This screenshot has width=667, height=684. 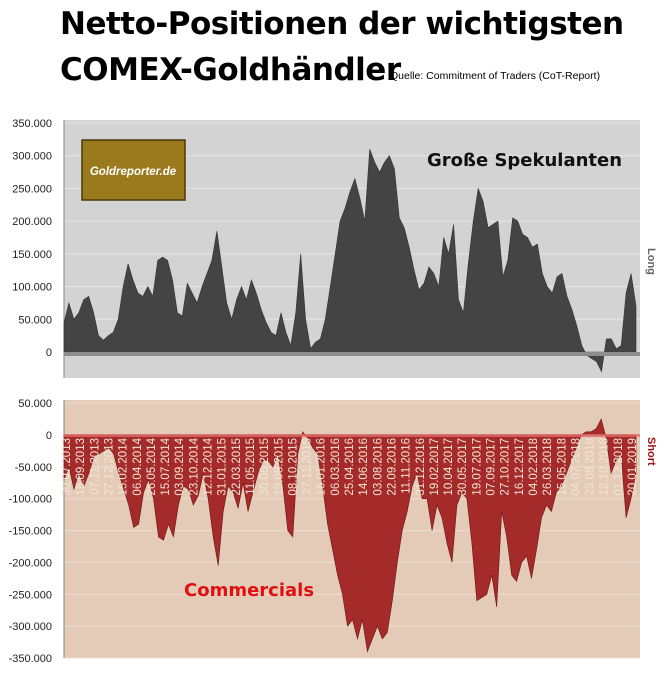 I want to click on x-tick-label: 01.12.2018, so click(x=619, y=467).